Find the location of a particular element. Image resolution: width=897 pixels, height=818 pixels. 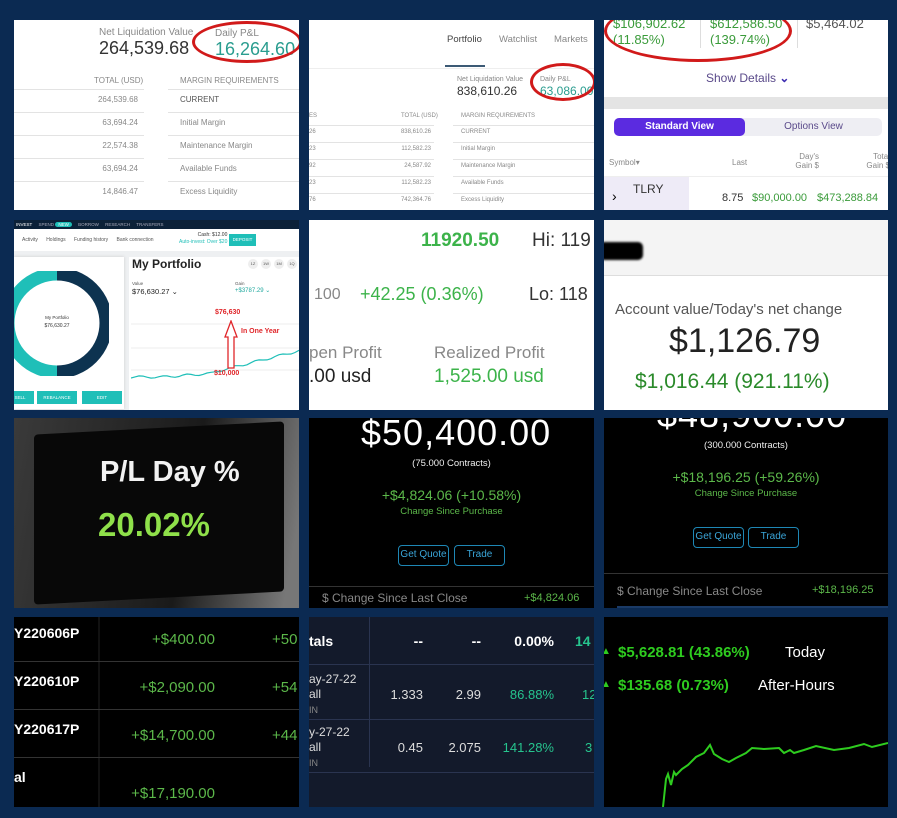

nav-spend: SPEND is located at coordinates (46, 224).